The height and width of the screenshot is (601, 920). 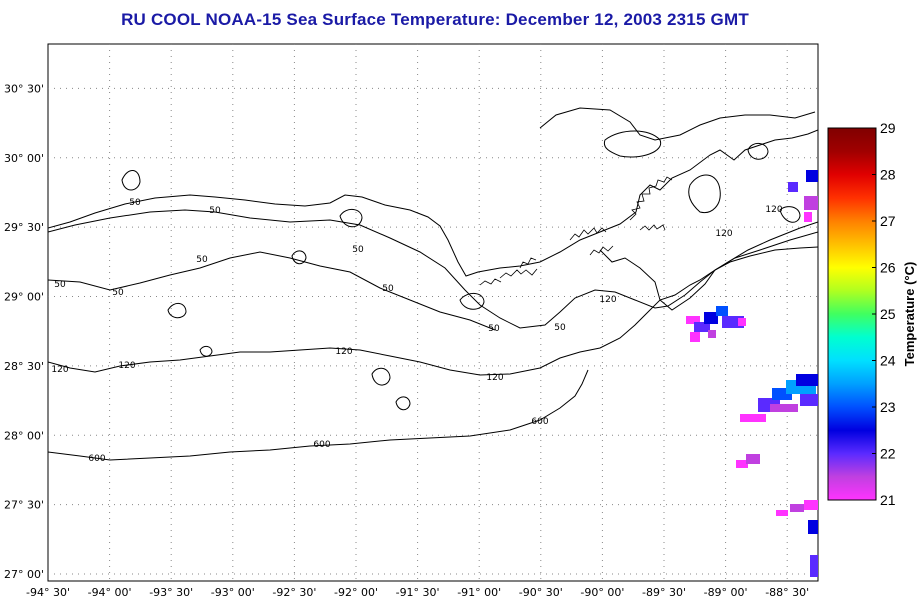 What do you see at coordinates (272, 291) in the screenshot?
I see `isobath-50b` at bounding box center [272, 291].